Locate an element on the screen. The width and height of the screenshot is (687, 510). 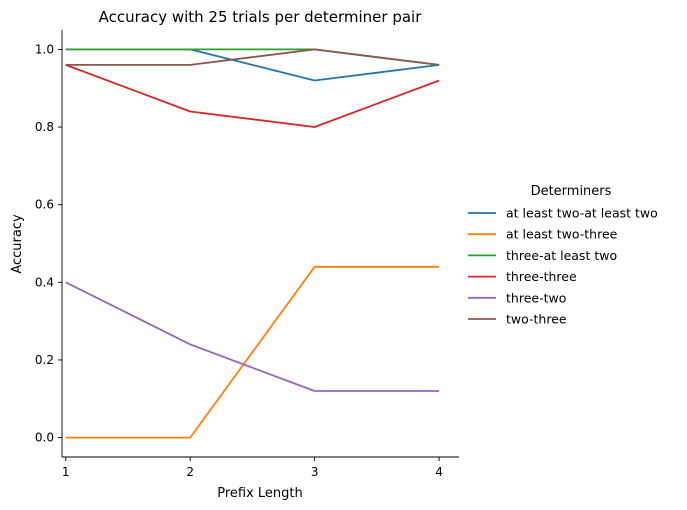
y-tick-label: 1.0 is located at coordinates (44, 49).